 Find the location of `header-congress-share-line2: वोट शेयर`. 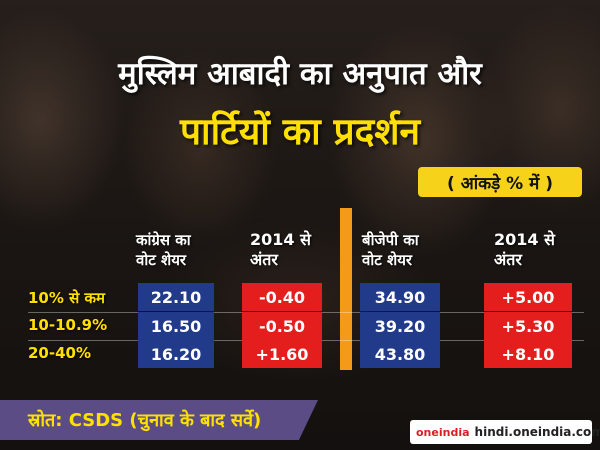

header-congress-share-line2: वोट शेयर is located at coordinates (161, 260).